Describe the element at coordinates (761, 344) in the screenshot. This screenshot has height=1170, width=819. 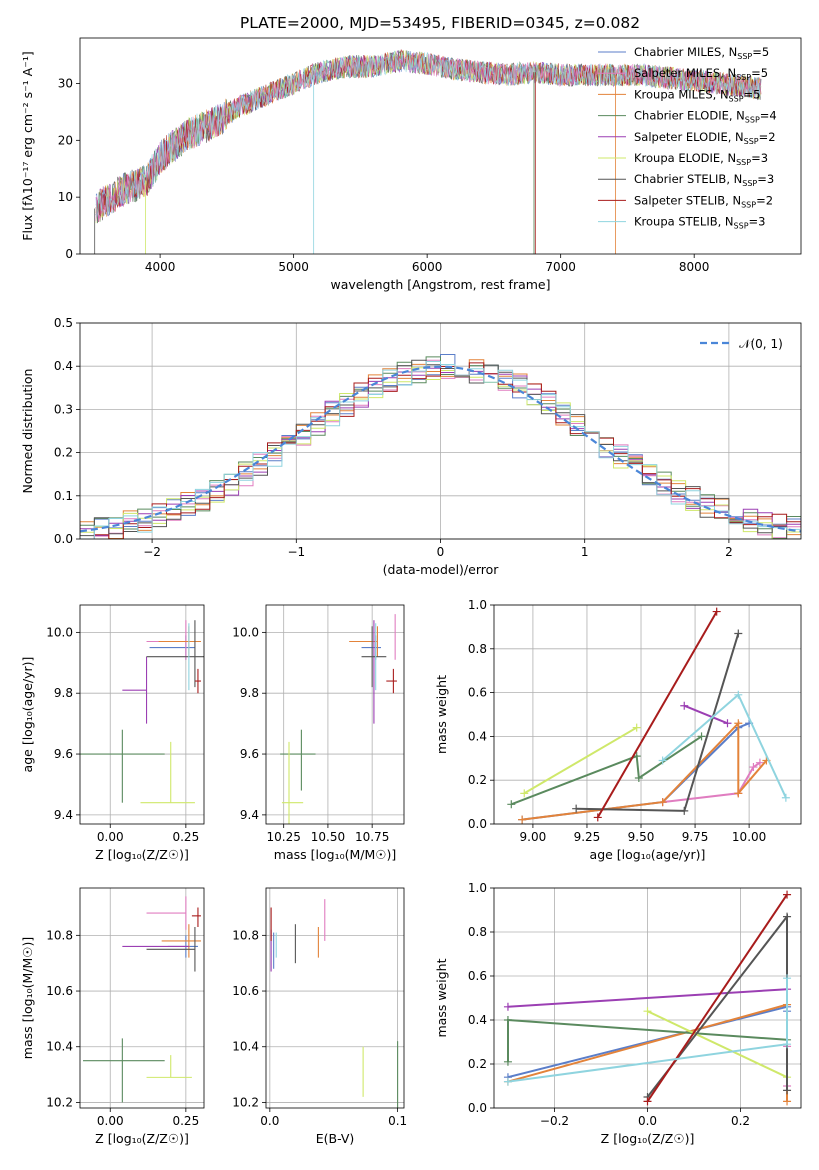
I see `legend-entry: 𝒩(0, 1)` at that location.